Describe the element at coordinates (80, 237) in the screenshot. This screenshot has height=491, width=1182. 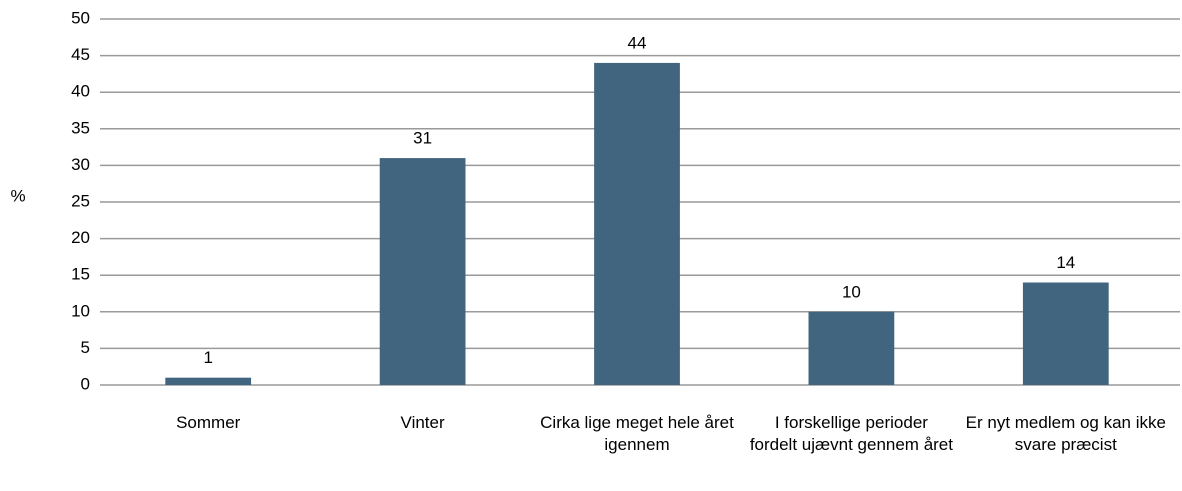
I see `y-tick-label: 20` at that location.